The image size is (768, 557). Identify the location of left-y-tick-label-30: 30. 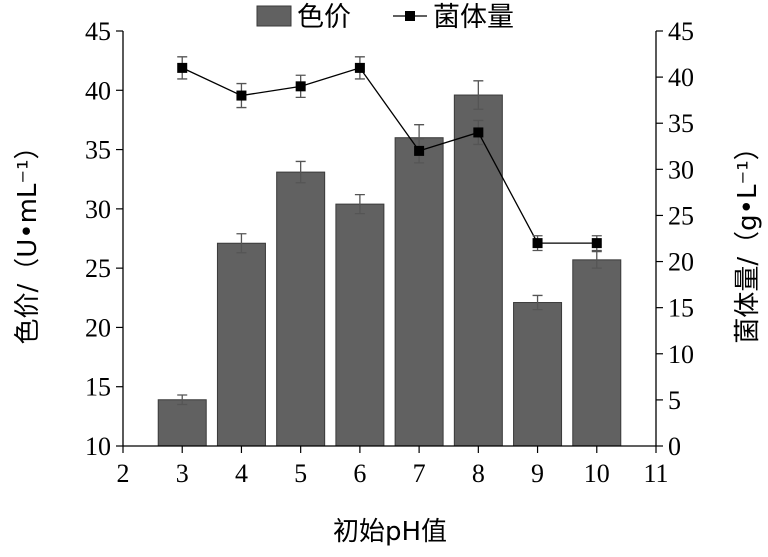
(98, 209).